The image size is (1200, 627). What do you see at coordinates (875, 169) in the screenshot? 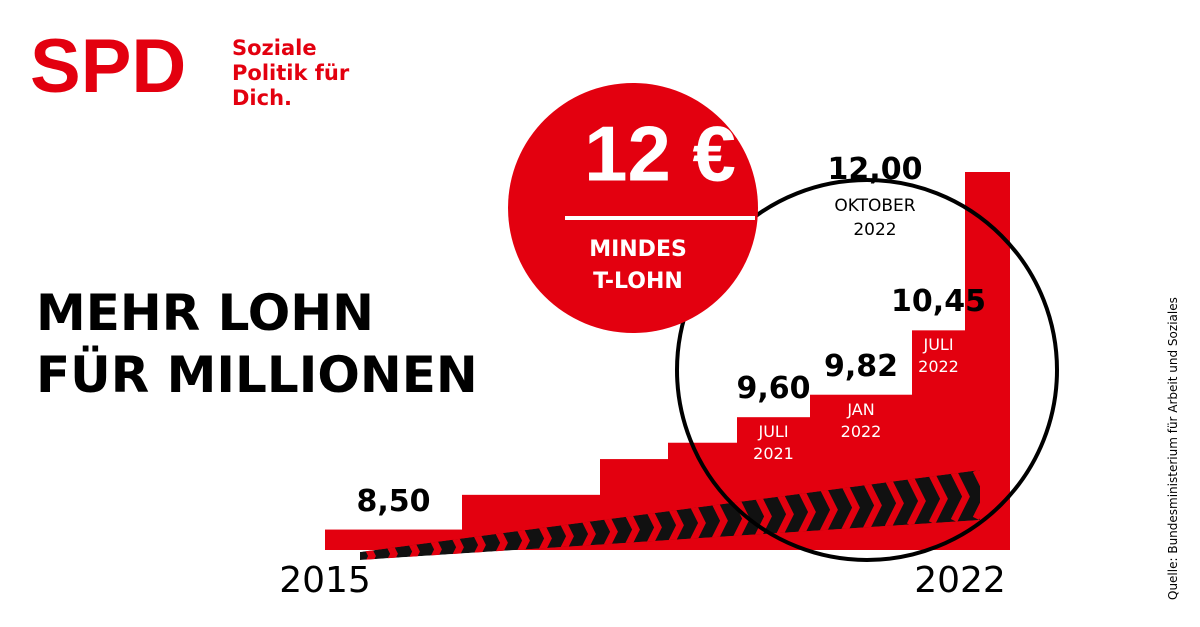
I see `value-label: 12,00` at bounding box center [875, 169].